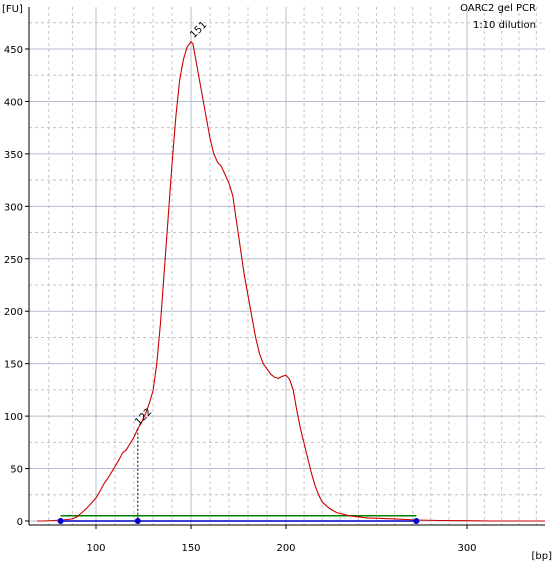  What do you see at coordinates (13, 260) in the screenshot?
I see `y-tick-label: 250` at bounding box center [13, 260].